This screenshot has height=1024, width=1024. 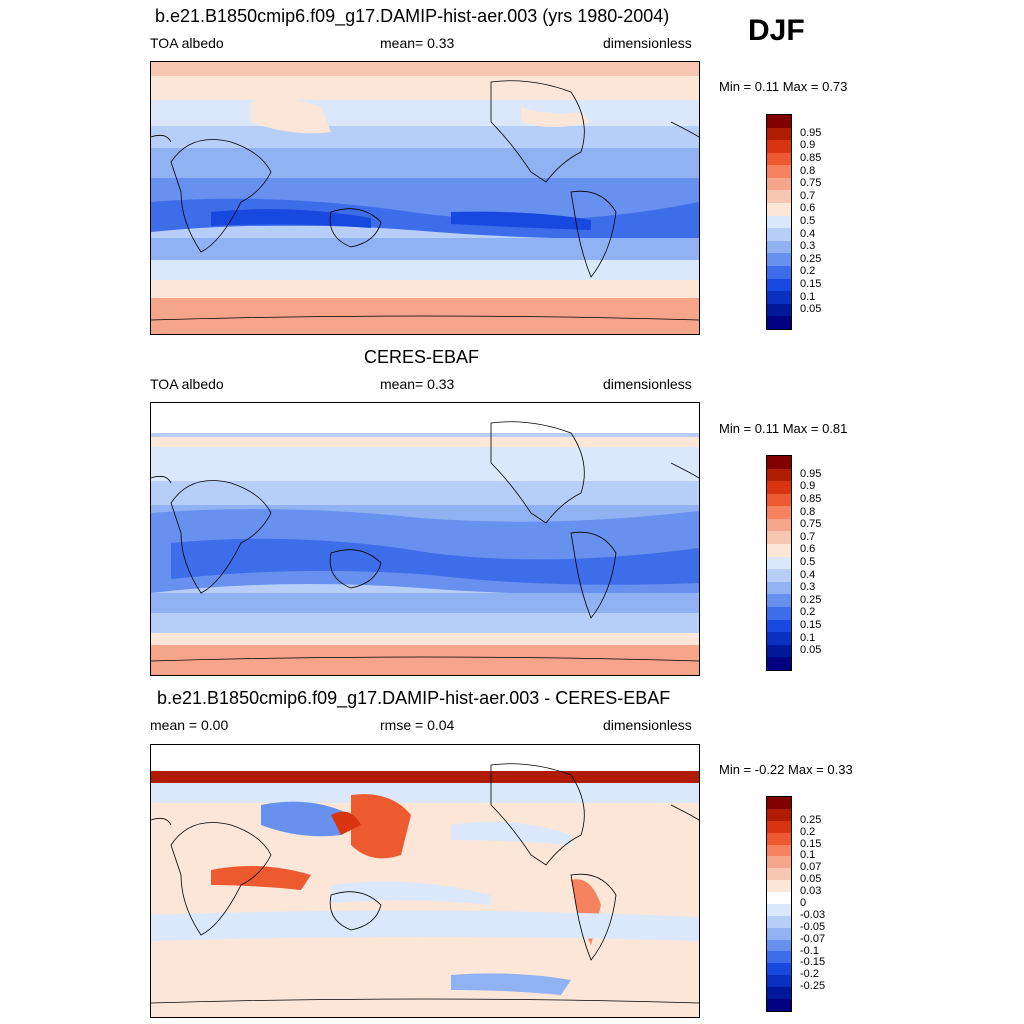 What do you see at coordinates (813, 986) in the screenshot?
I see `colorbar-tick-label: -0.25` at bounding box center [813, 986].